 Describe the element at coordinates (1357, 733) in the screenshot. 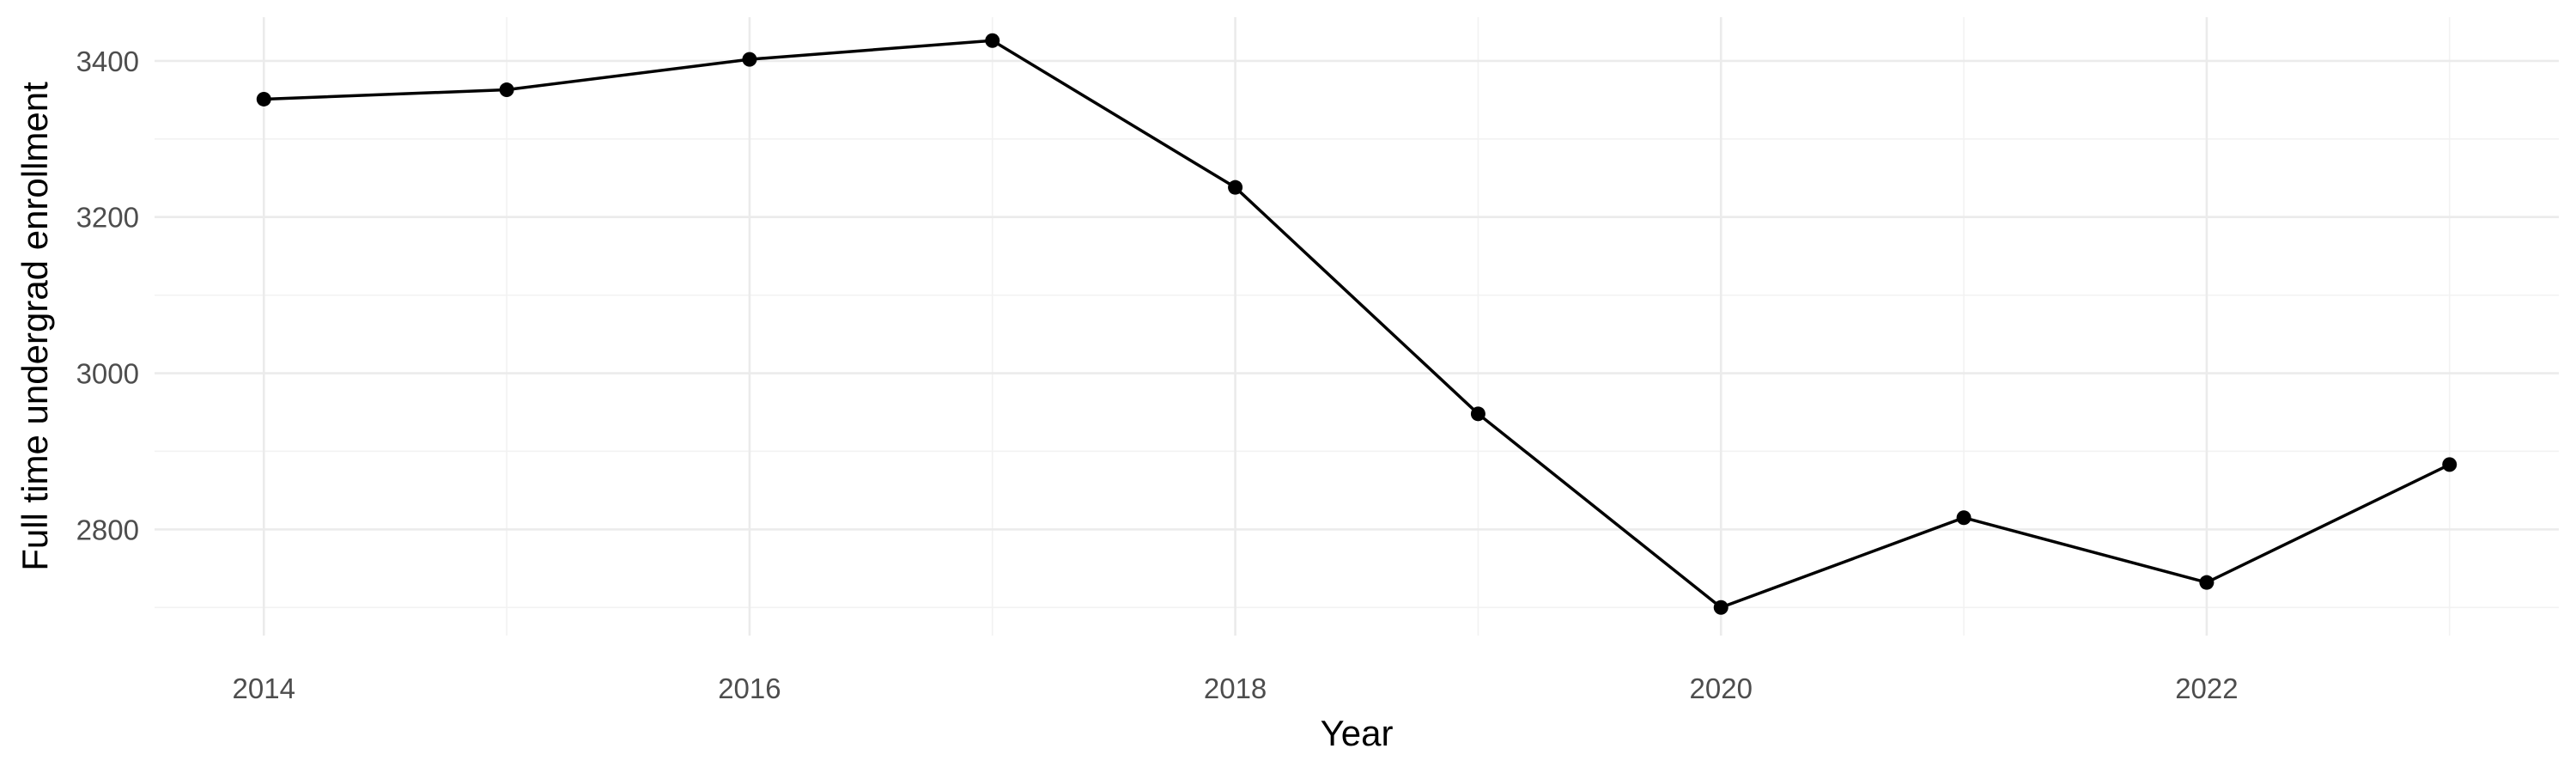

I see `x-axis-title: Year` at that location.